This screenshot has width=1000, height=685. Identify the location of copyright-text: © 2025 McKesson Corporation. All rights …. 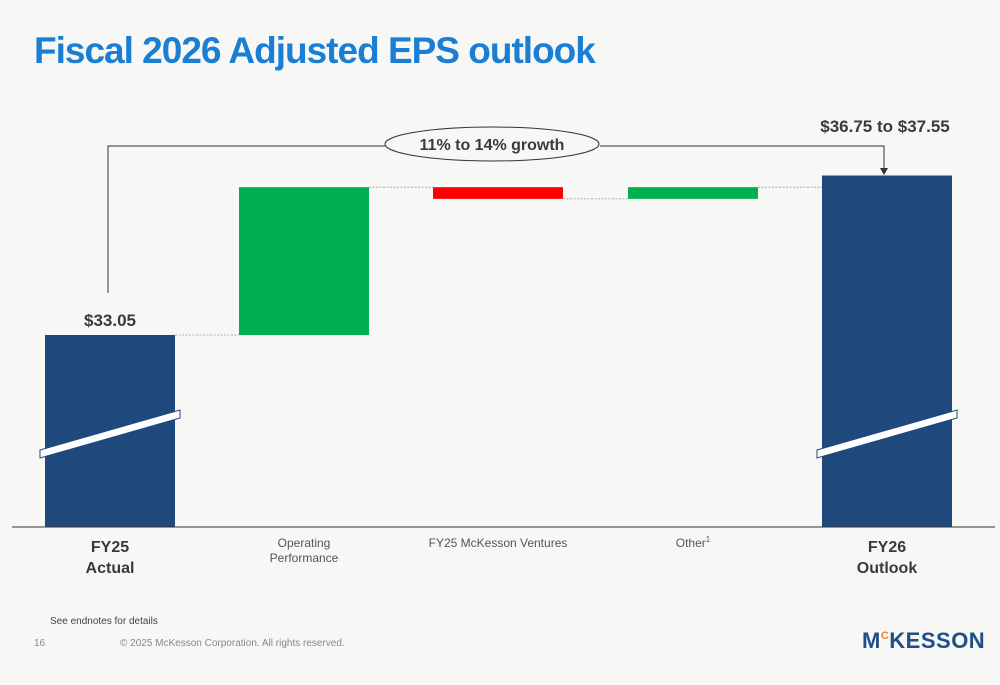
(232, 643).